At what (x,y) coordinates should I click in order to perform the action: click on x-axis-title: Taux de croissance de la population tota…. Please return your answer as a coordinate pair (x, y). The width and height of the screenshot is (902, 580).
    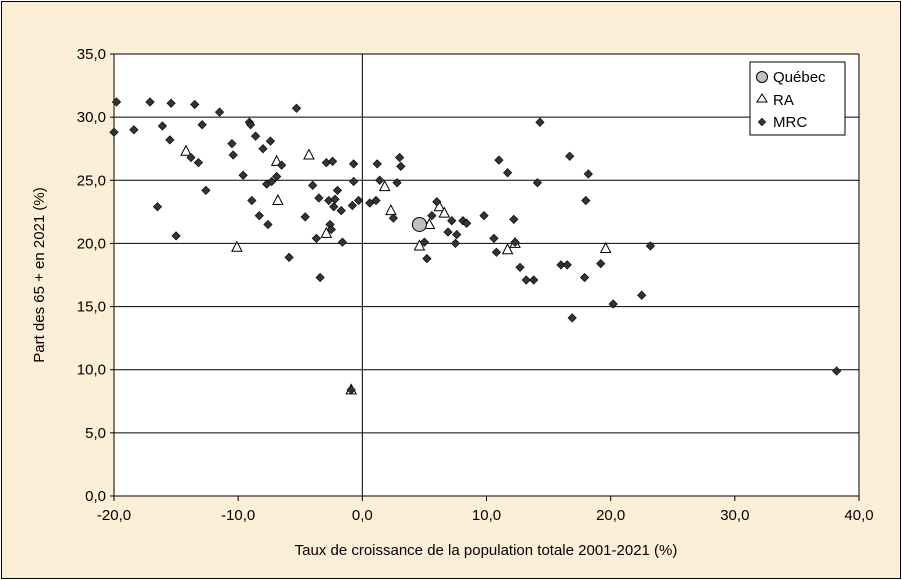
    Looking at the image, I should click on (486, 550).